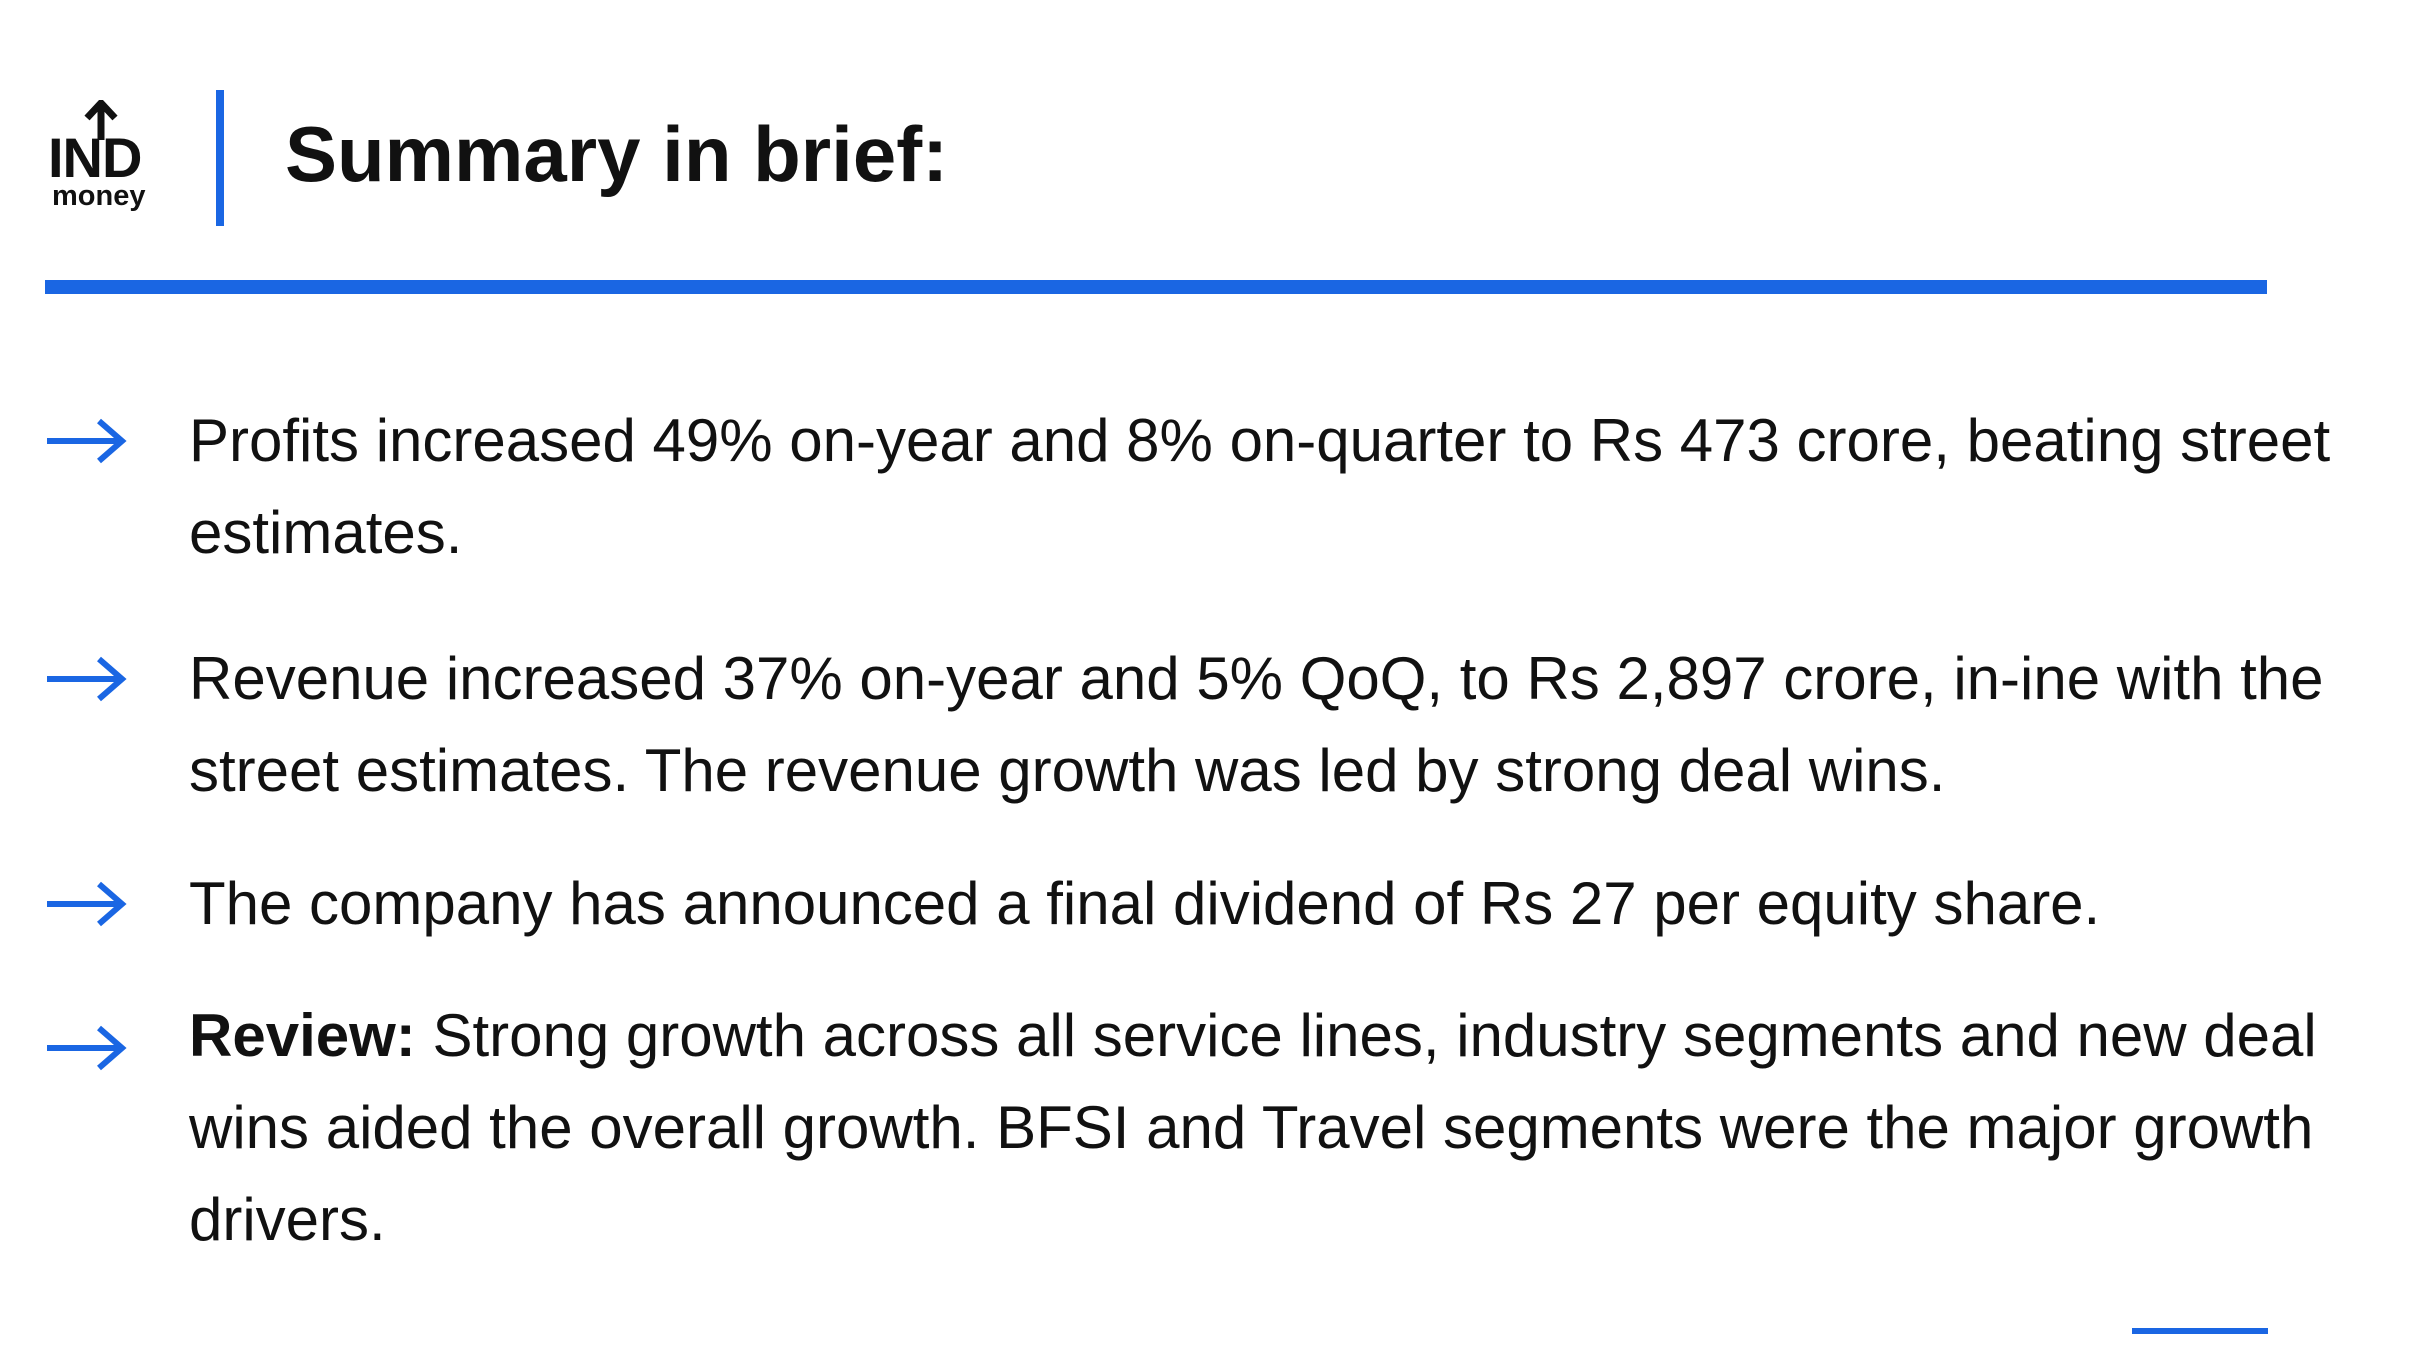  What do you see at coordinates (220, 158) in the screenshot?
I see `header-divider` at bounding box center [220, 158].